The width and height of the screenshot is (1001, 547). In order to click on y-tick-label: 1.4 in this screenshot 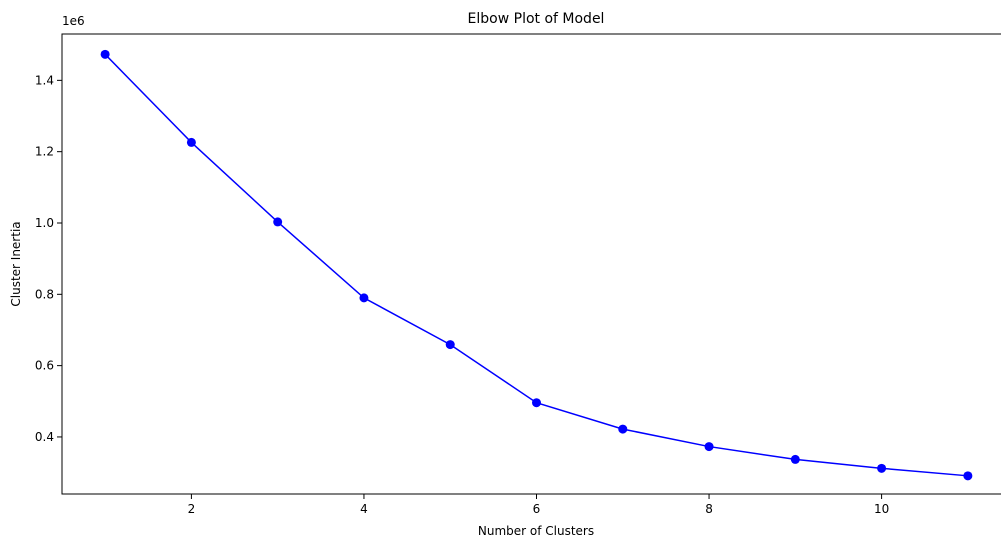, I will do `click(44, 80)`.